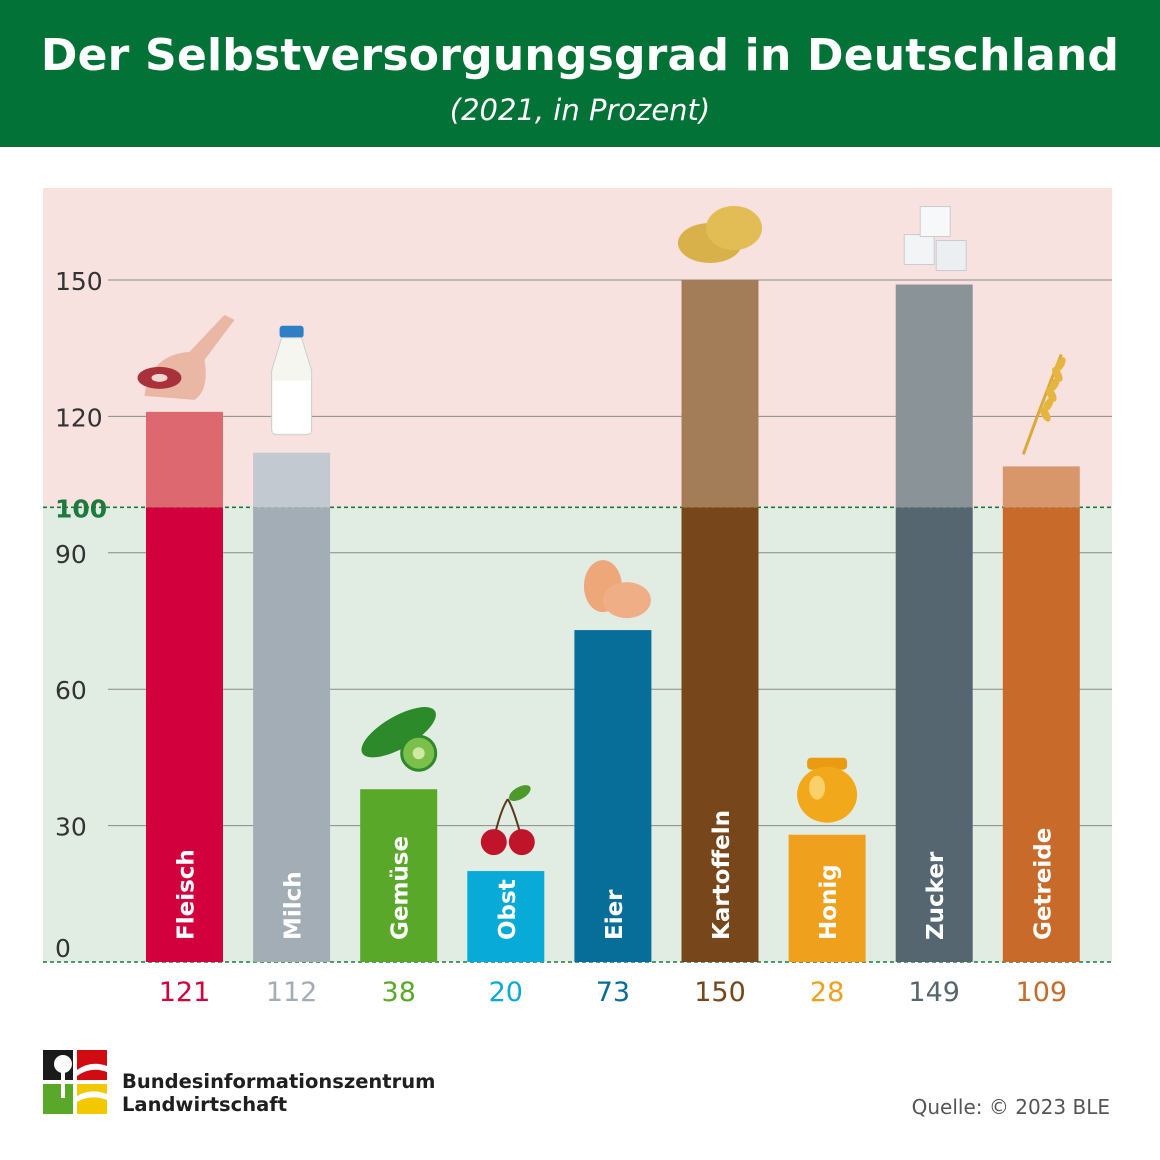 The height and width of the screenshot is (1160, 1160). I want to click on bar-eier, so click(613, 796).